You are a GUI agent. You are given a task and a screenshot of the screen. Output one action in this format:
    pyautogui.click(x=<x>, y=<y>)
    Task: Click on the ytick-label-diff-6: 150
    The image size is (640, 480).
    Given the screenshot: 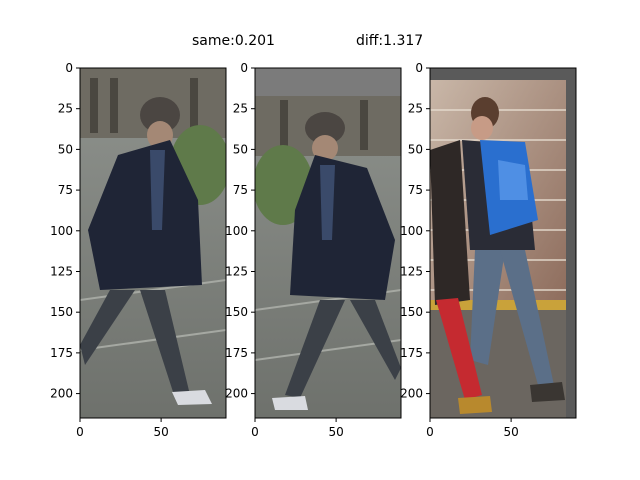 What is the action you would take?
    pyautogui.click(x=411, y=312)
    